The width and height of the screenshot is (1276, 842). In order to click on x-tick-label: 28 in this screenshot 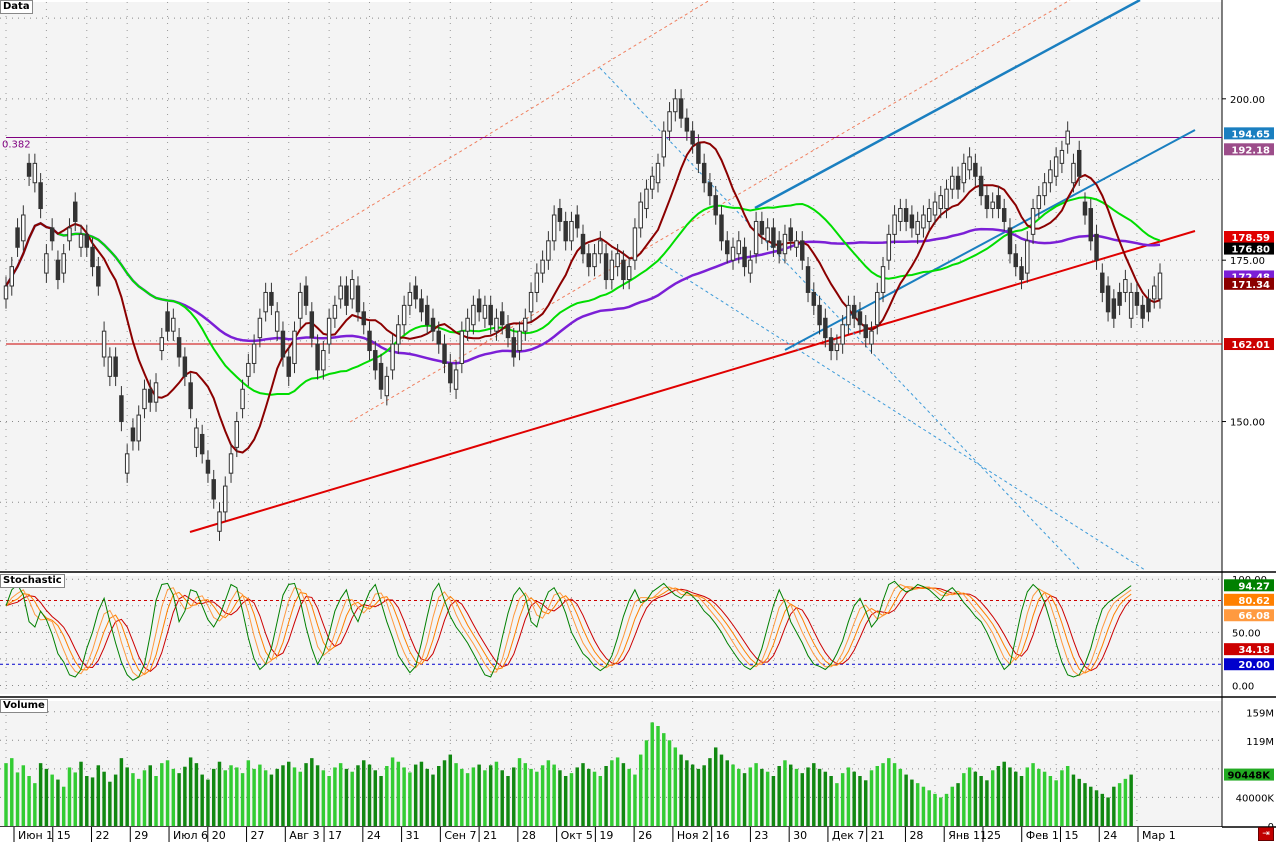, I will do `click(916, 835)`.